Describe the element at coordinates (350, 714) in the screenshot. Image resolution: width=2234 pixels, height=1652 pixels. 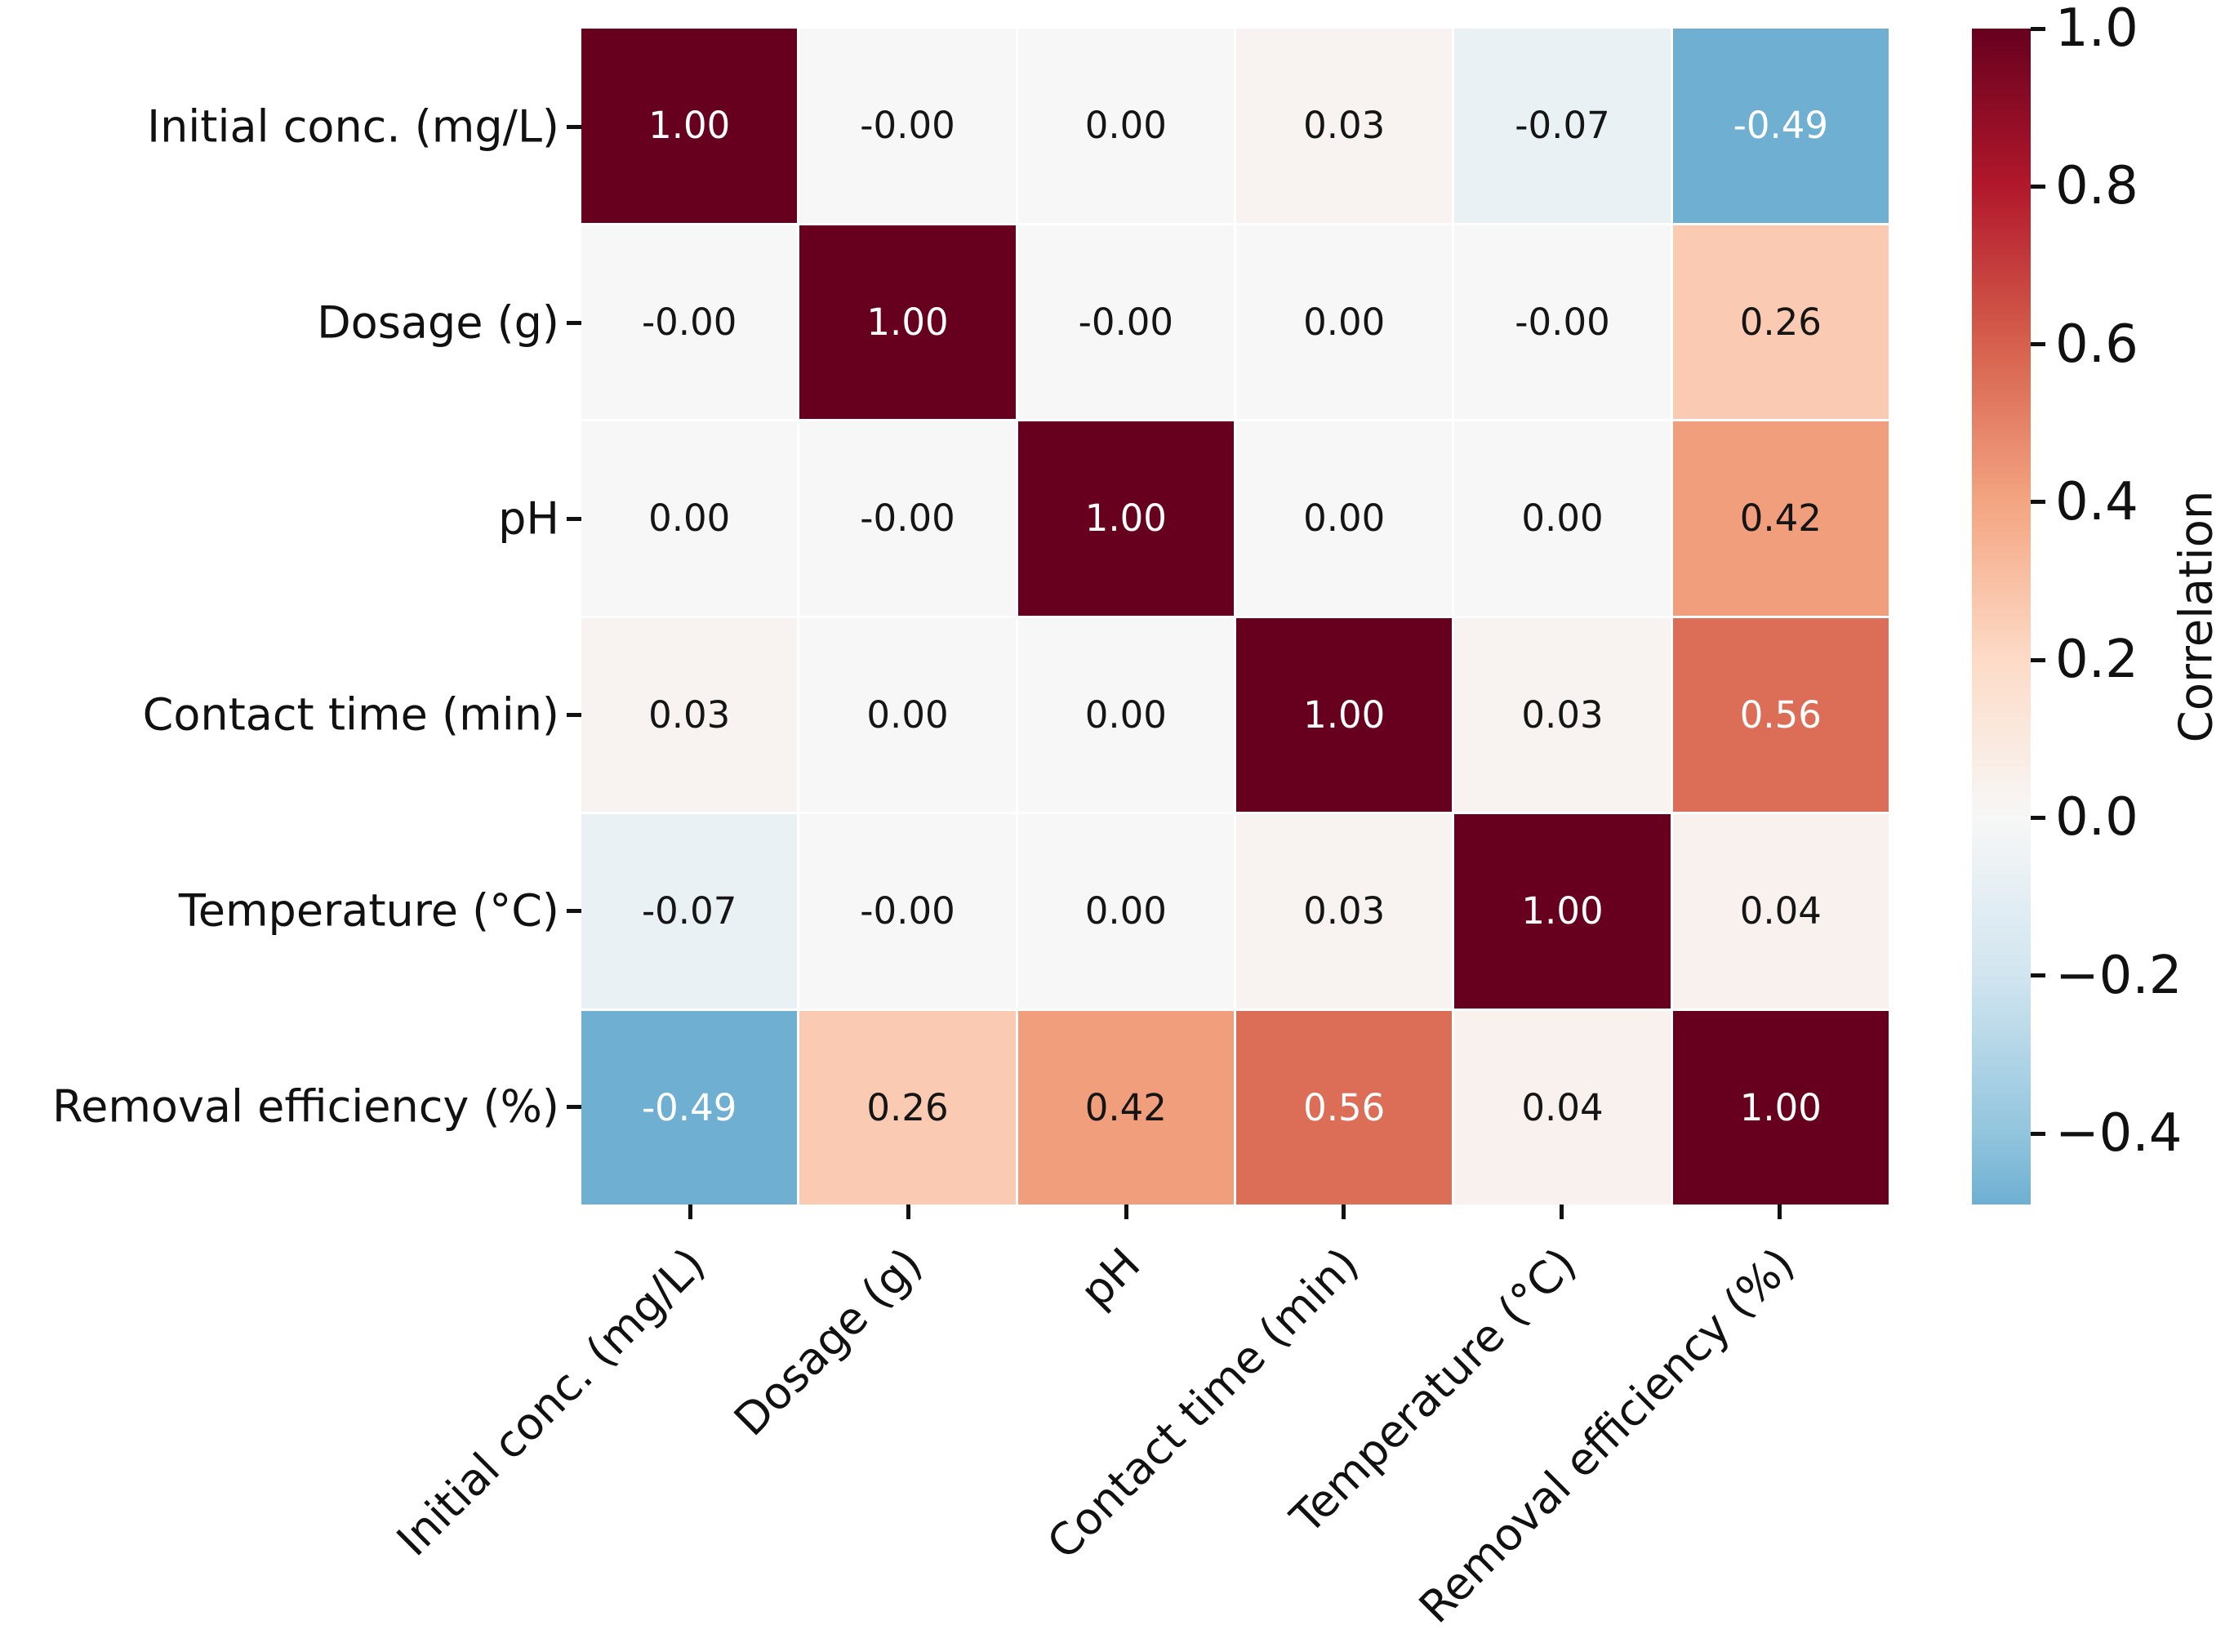
I see `y-tick-label: Contact time (min)` at that location.